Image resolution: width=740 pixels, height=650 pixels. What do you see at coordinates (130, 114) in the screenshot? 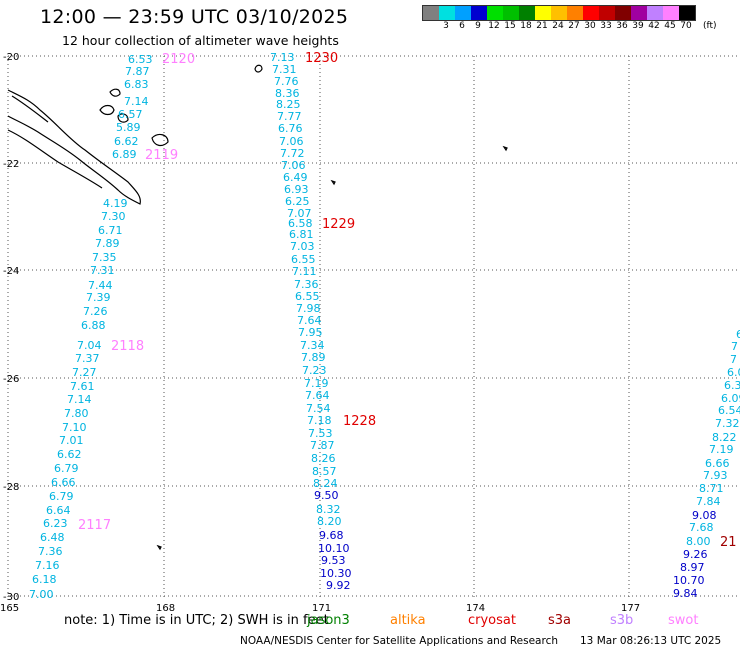
I see `wave-height-value: 6.57` at bounding box center [130, 114].